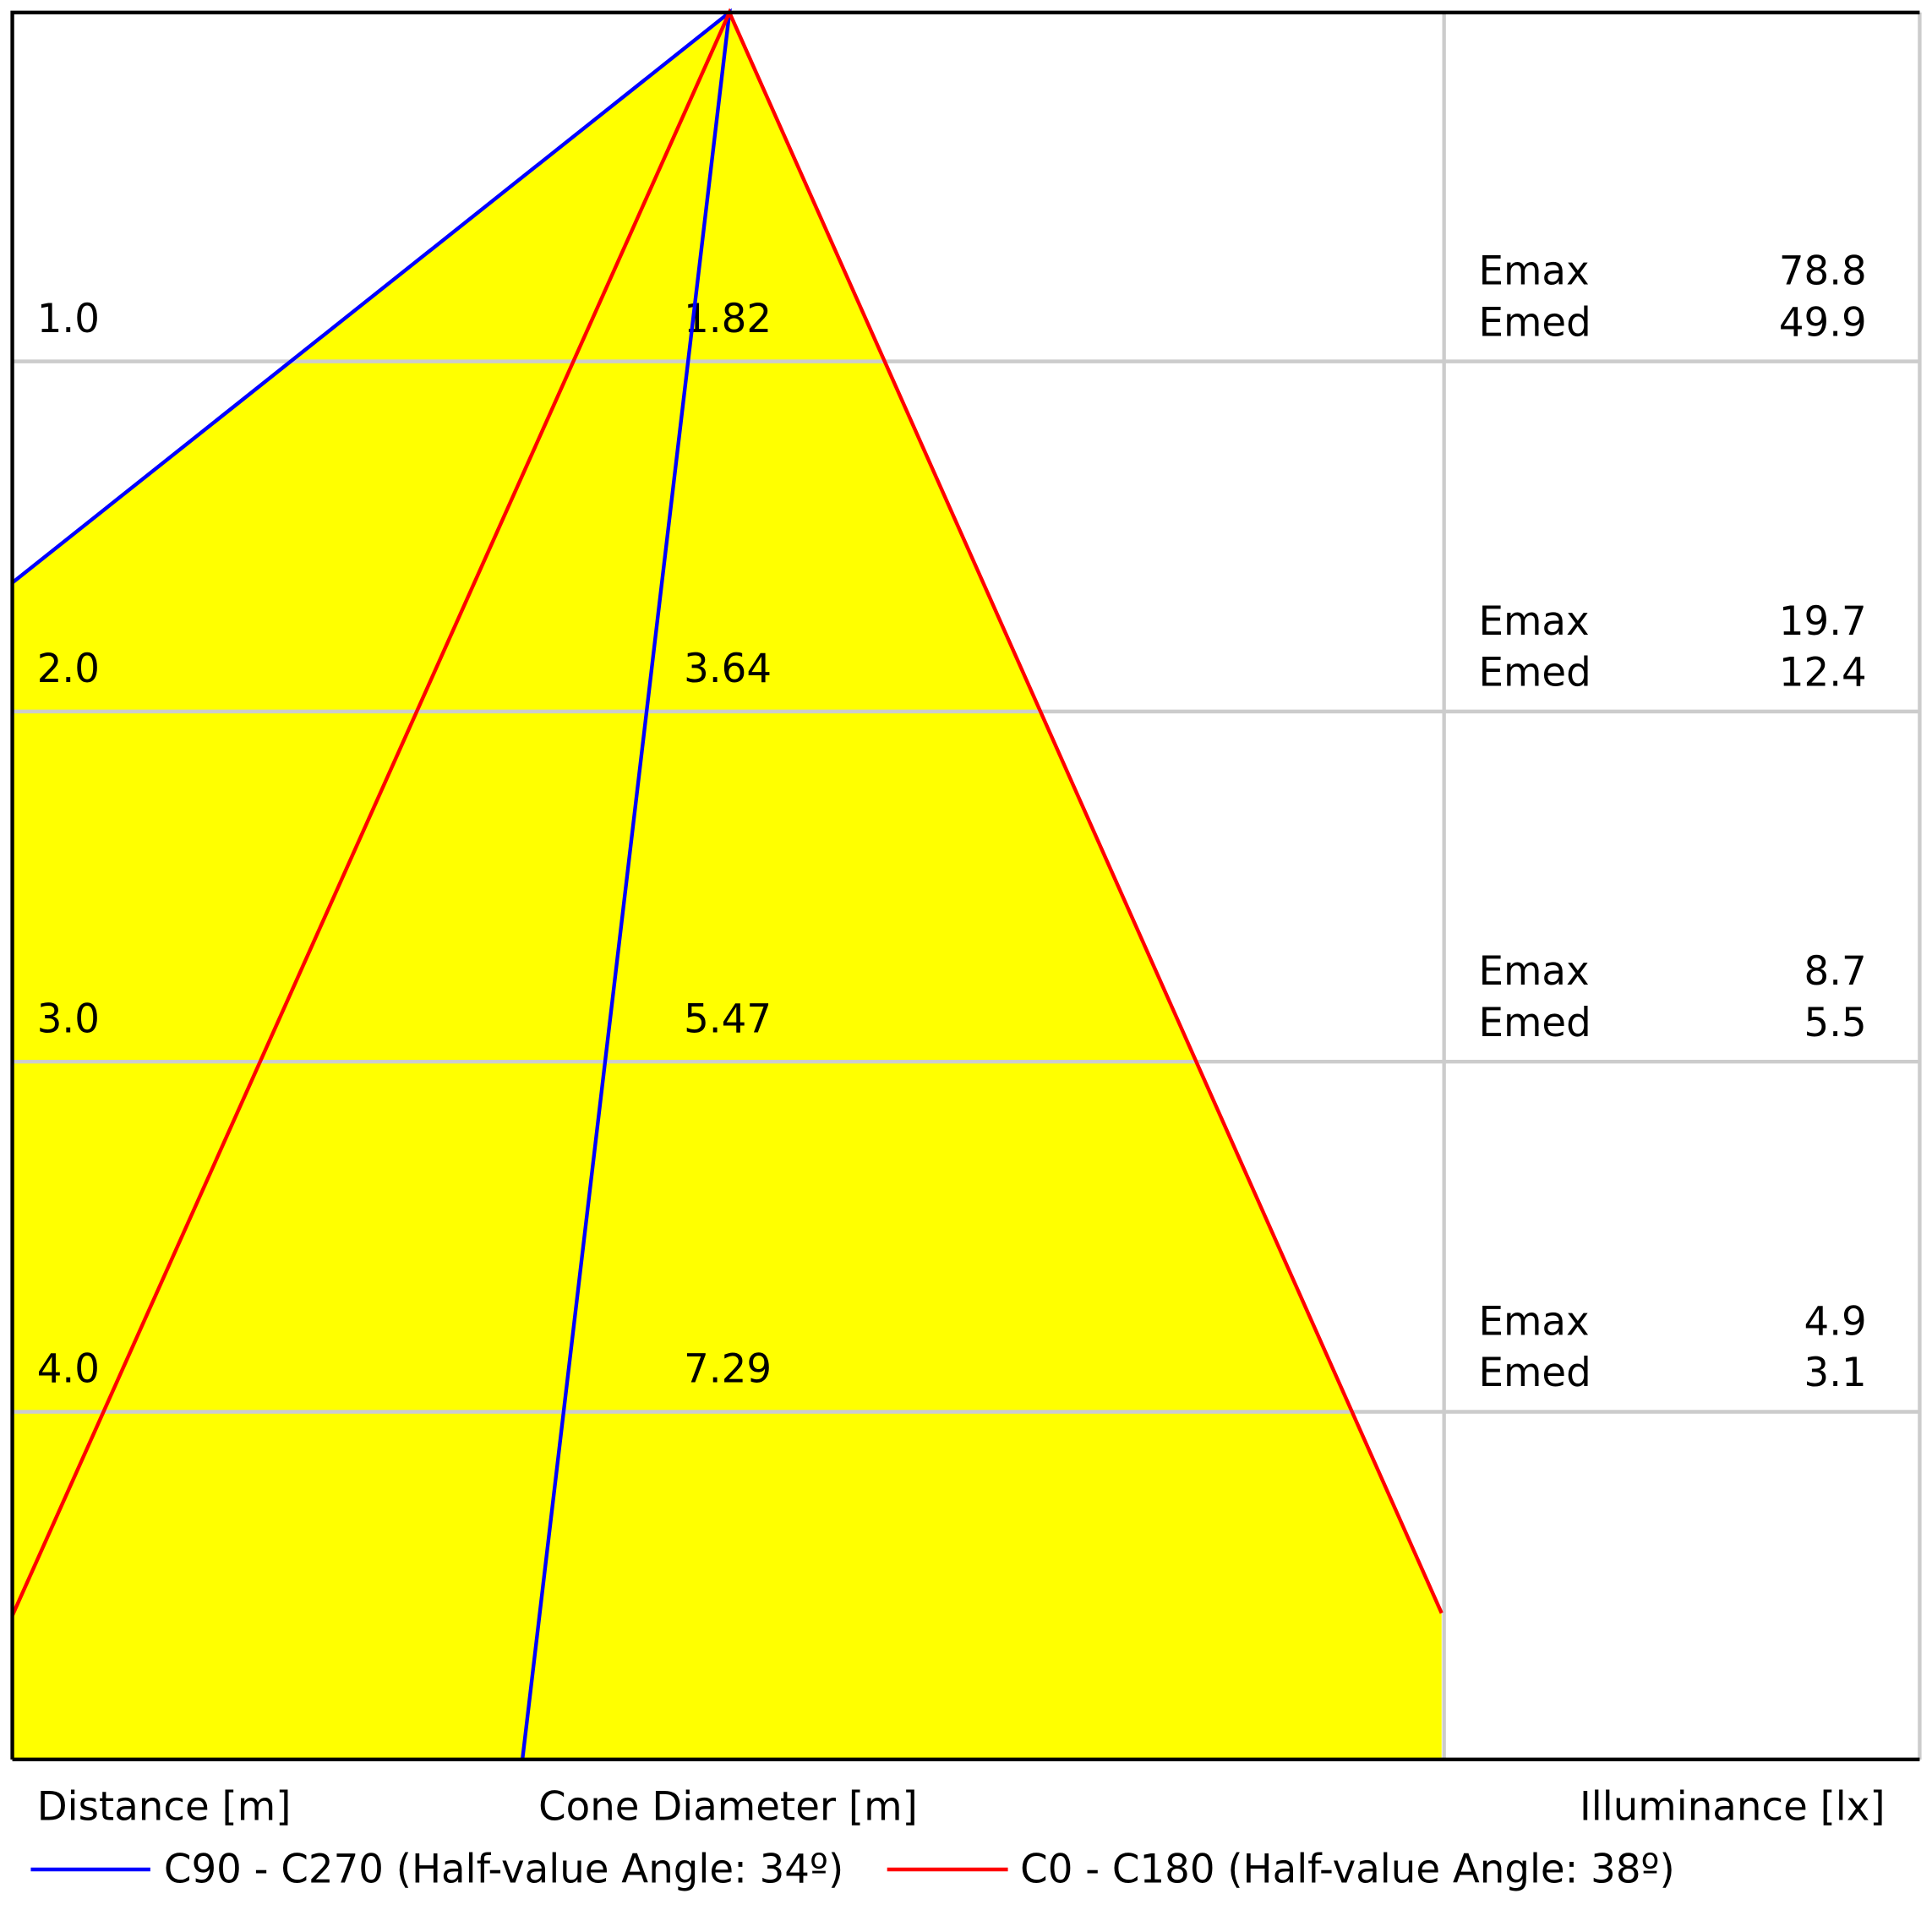  What do you see at coordinates (1347, 1869) in the screenshot?
I see `legend-label: C0 - C180 (Half-value Angle: 38º)` at bounding box center [1347, 1869].